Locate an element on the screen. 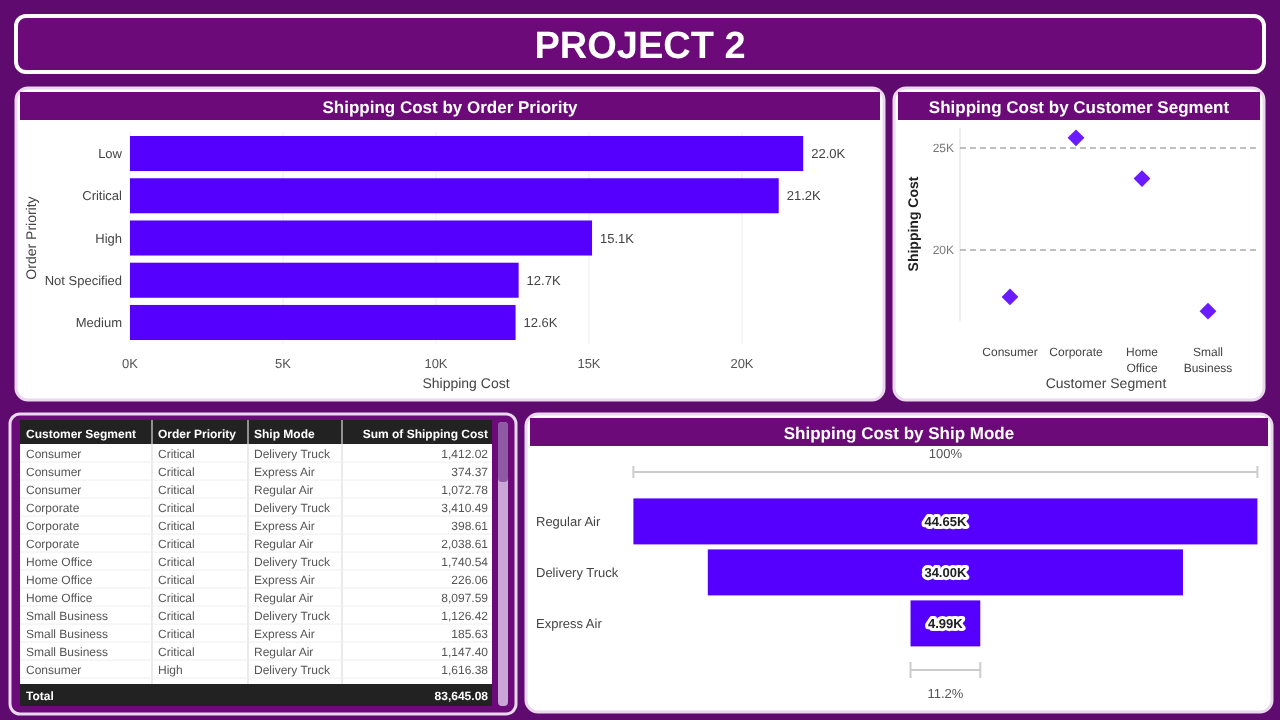 This screenshot has width=1280, height=720. text: Shipping Cost by Ship Mode is located at coordinates (899, 433).